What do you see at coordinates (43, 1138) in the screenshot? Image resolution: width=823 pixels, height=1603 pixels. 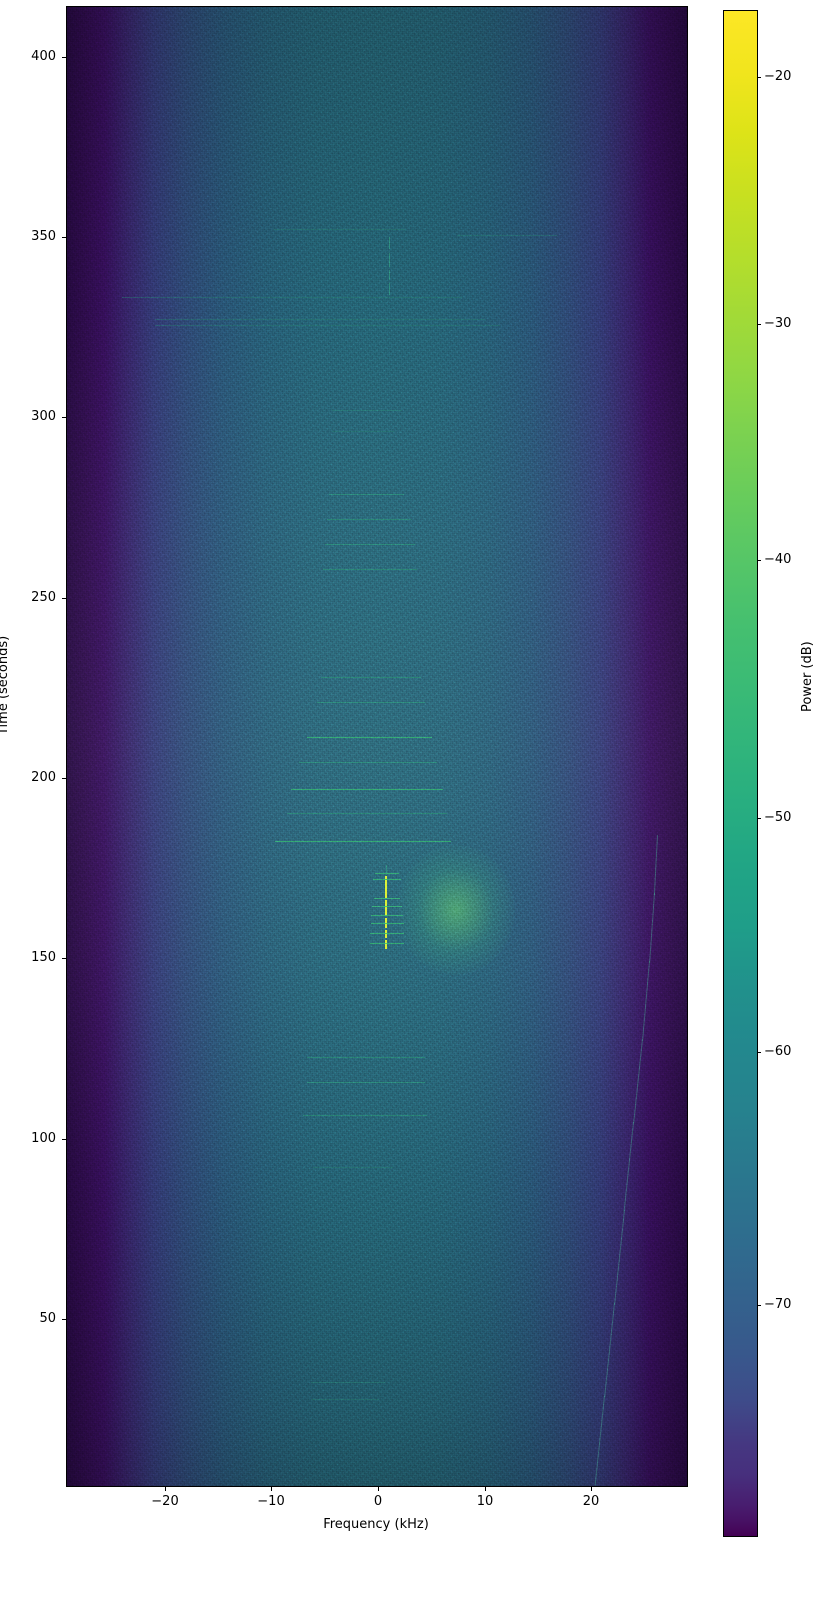 I see `y-tick-label: 100` at bounding box center [43, 1138].